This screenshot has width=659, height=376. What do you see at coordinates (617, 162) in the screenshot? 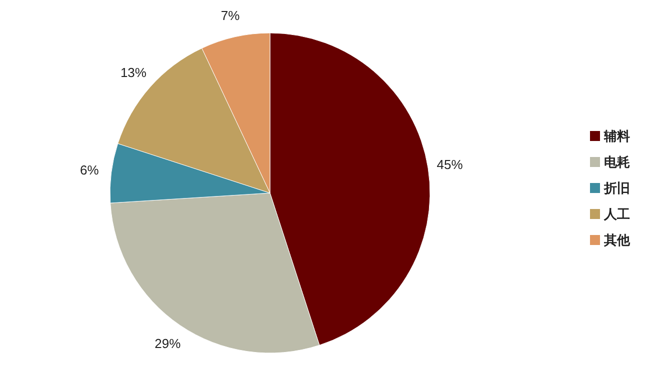
I see `legend-label: 电耗` at bounding box center [617, 162].